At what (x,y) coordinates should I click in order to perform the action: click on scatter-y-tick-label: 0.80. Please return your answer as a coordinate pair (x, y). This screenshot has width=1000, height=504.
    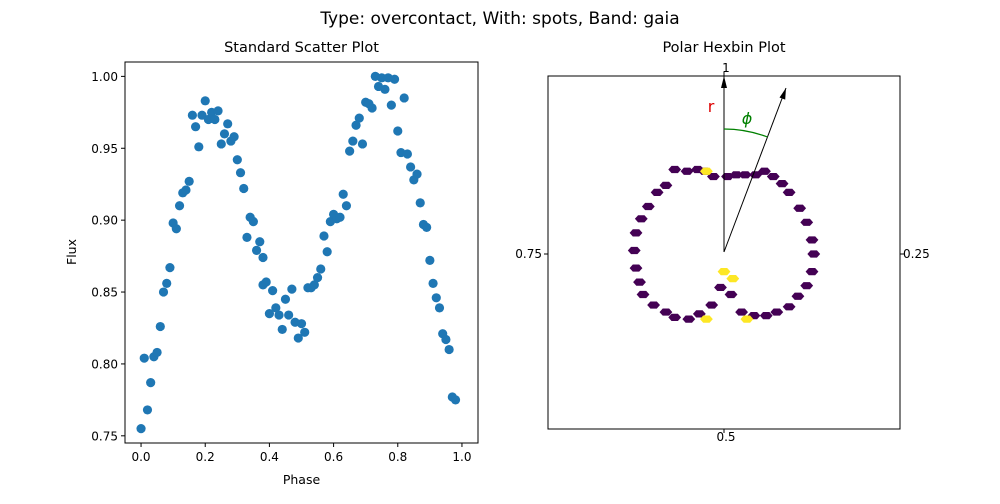
    Looking at the image, I should click on (104, 364).